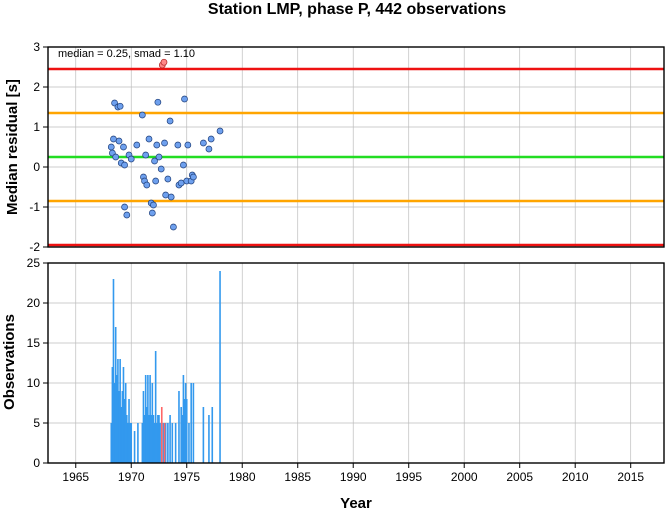  What do you see at coordinates (36, 47) in the screenshot?
I see `y-tick-label: 3` at bounding box center [36, 47].